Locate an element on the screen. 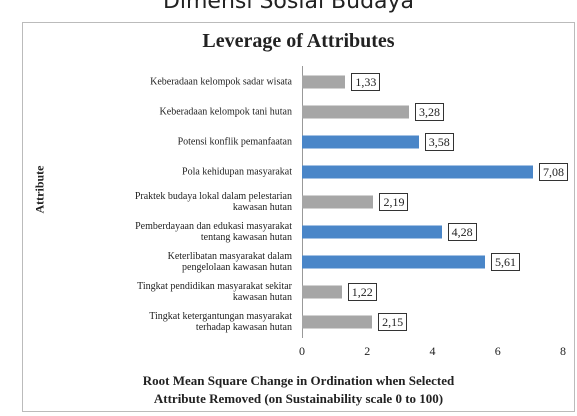  chart-title: Leverage of Attributes is located at coordinates (298, 41).